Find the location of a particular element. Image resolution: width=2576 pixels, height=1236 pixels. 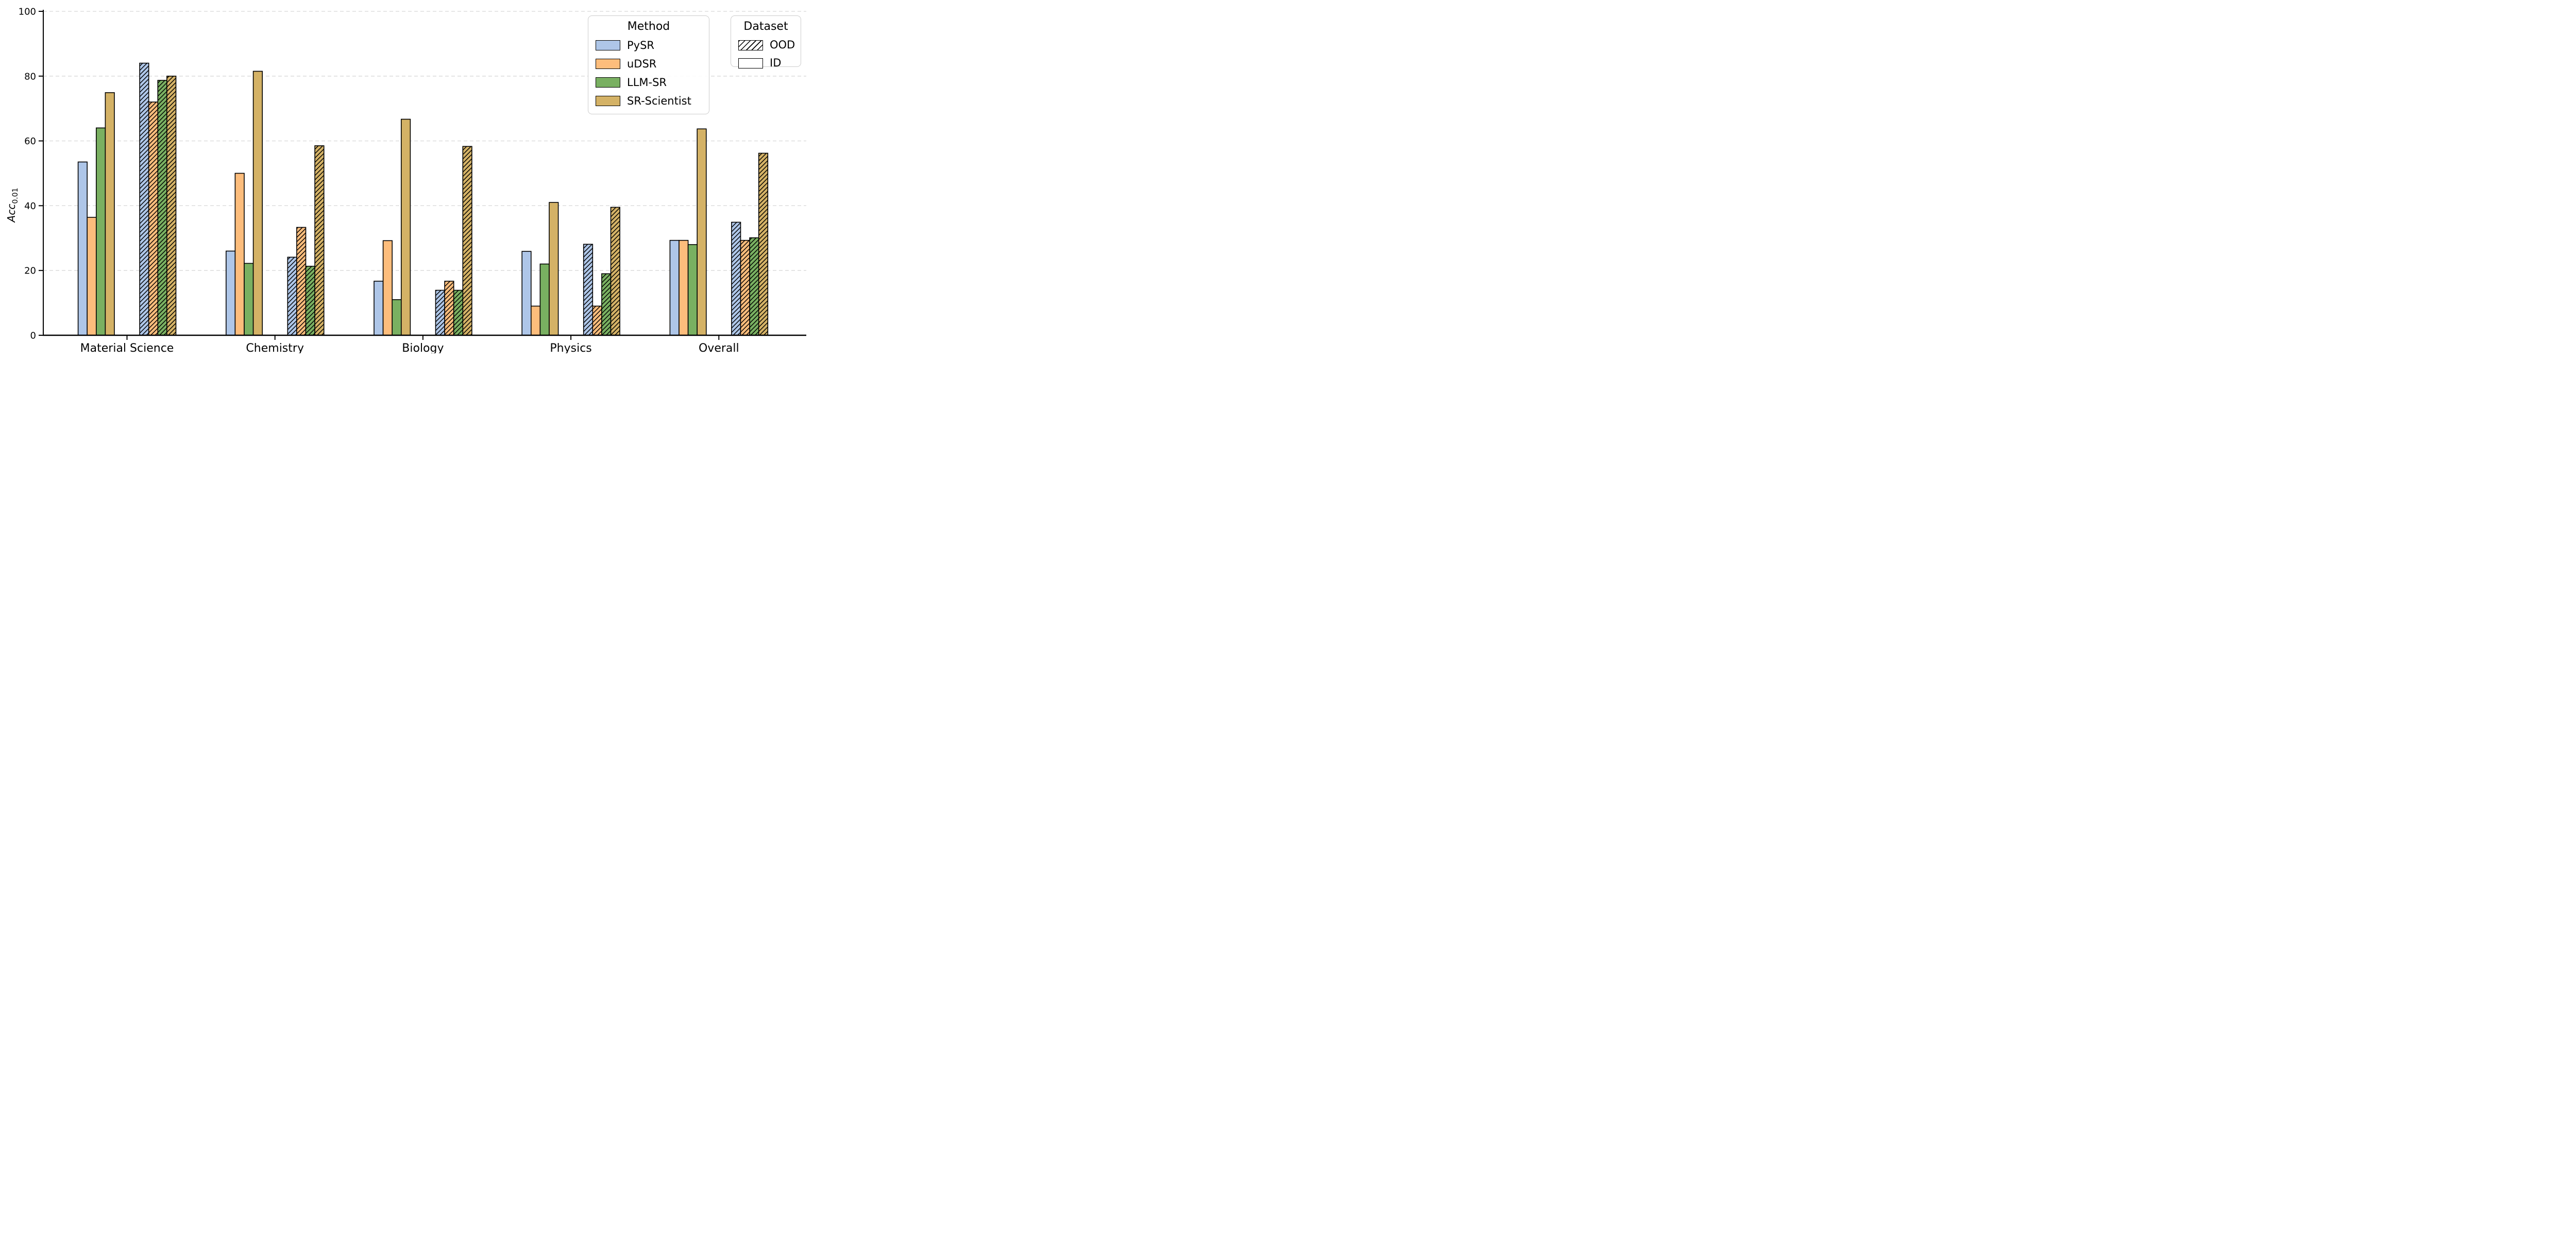

legend-swatch-pysr is located at coordinates (608, 45).